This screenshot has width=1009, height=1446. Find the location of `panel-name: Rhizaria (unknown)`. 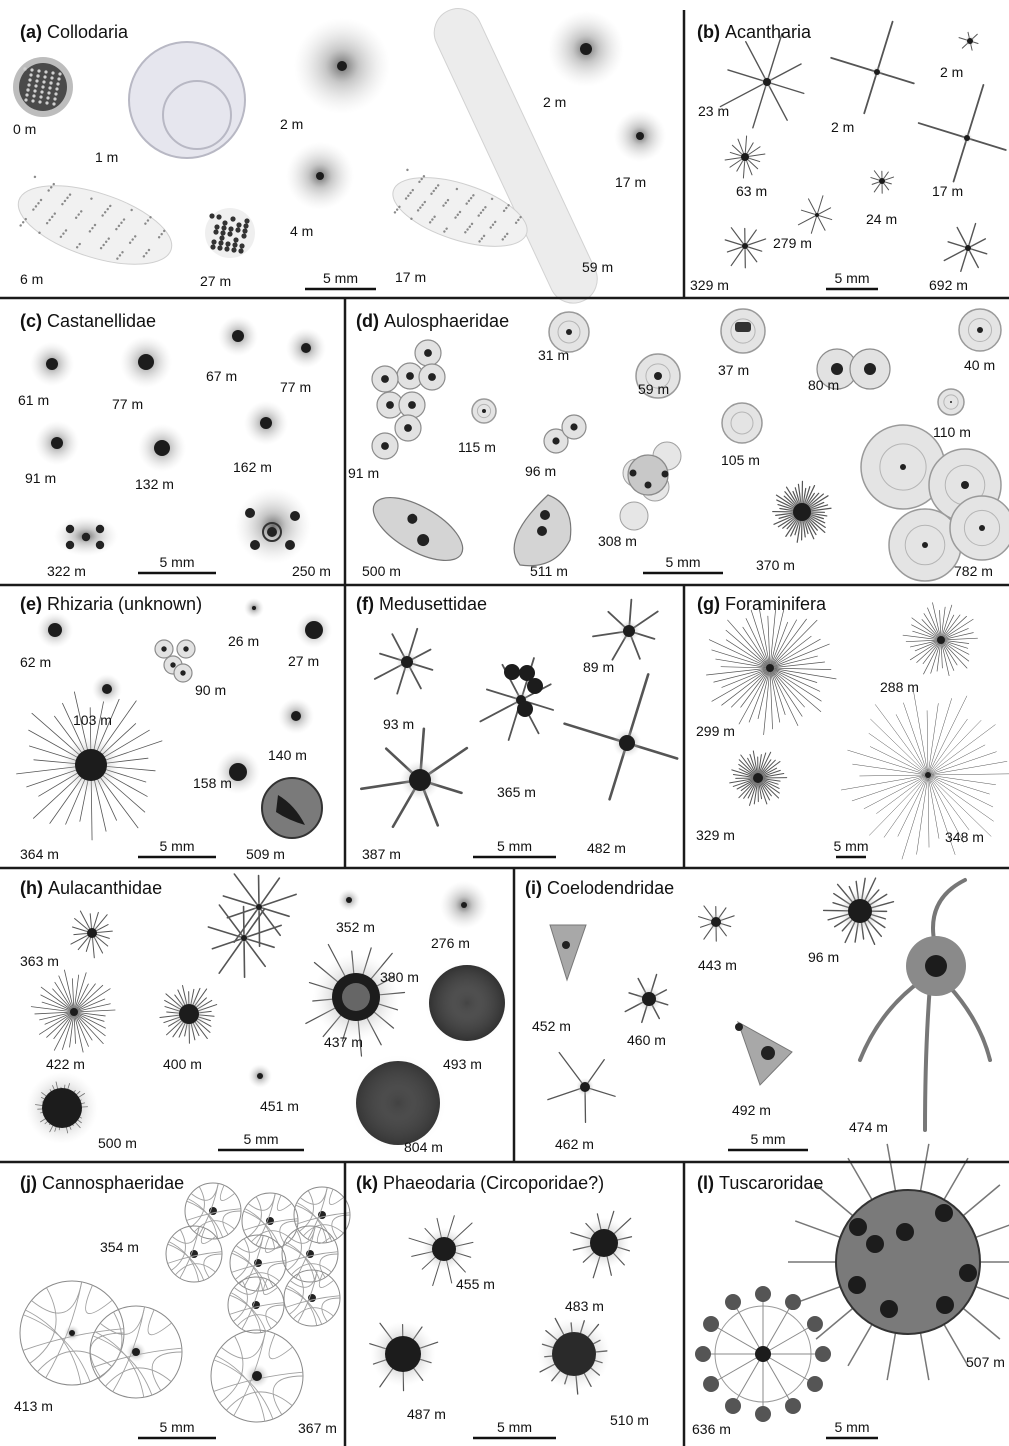

panel-name: Rhizaria (unknown) is located at coordinates (124, 604).